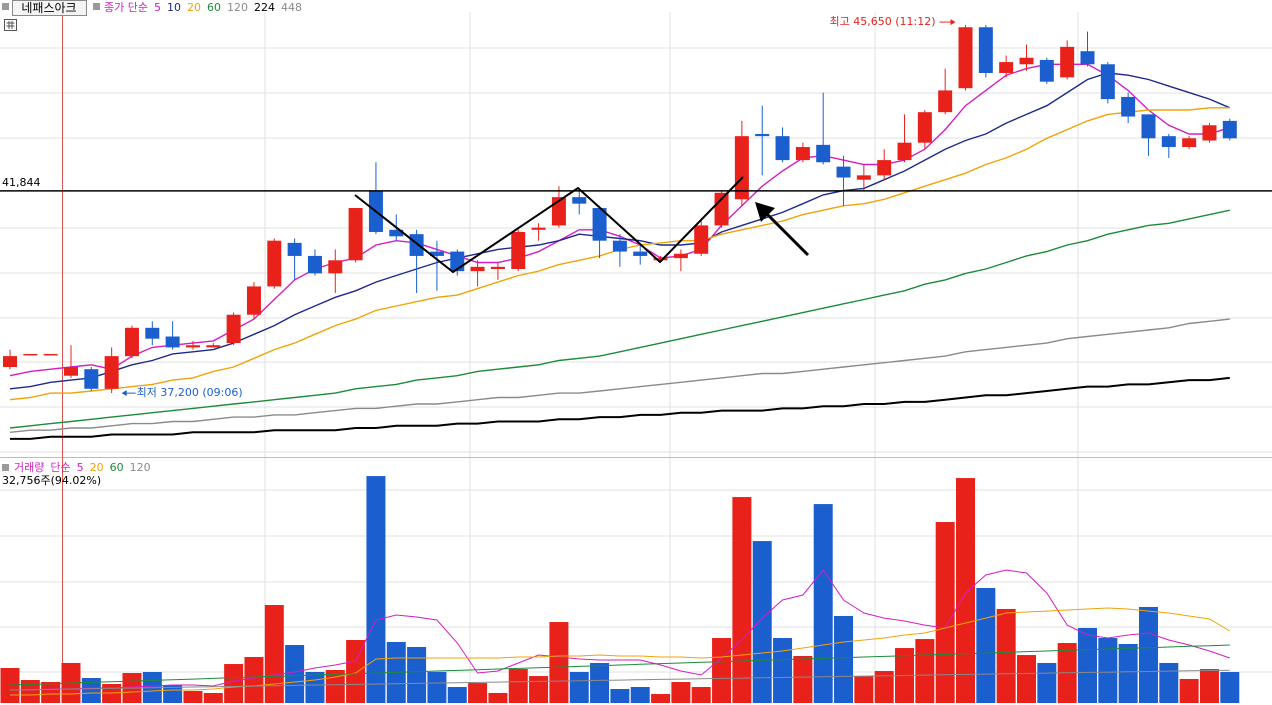  I want to click on symbol-name: 네패스아크, so click(48, 8).